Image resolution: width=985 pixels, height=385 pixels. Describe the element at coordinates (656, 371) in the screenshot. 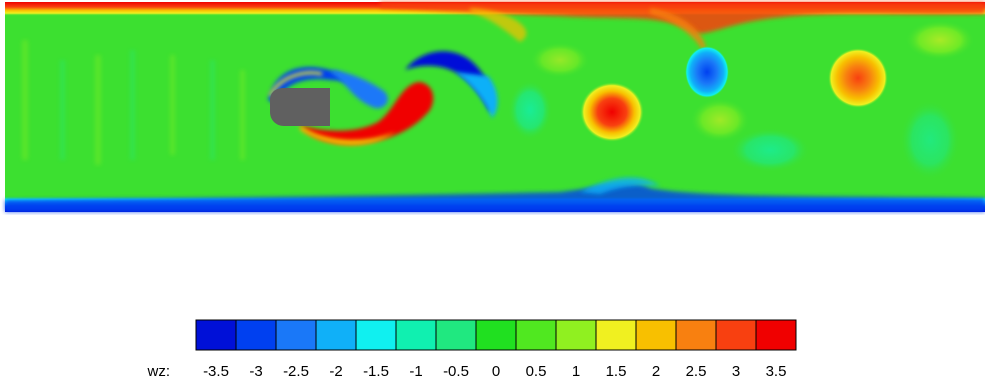

I see `colorbar-tick-label: 2` at that location.